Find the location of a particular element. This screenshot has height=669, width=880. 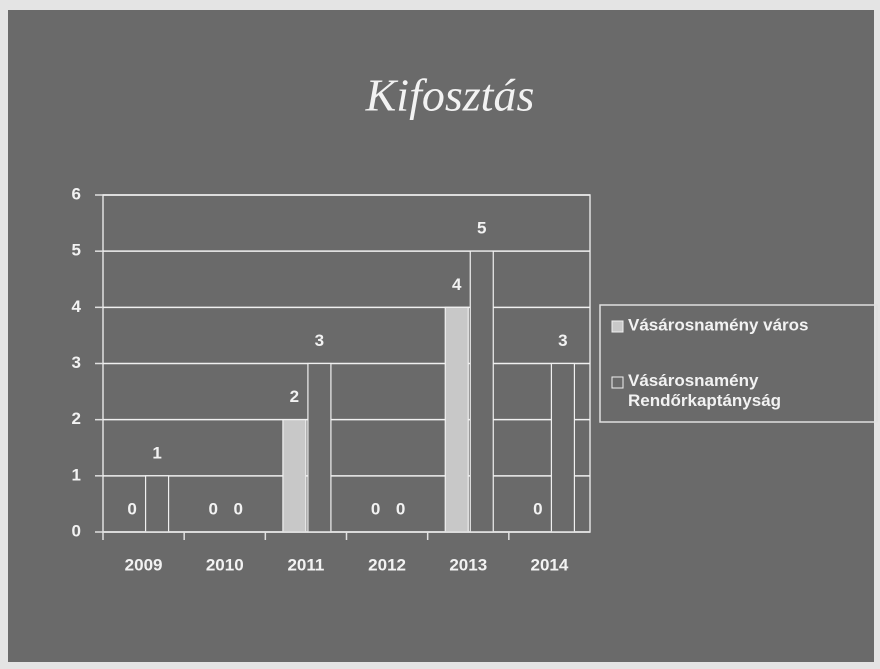

y-tick-label: 0 is located at coordinates (76, 530).